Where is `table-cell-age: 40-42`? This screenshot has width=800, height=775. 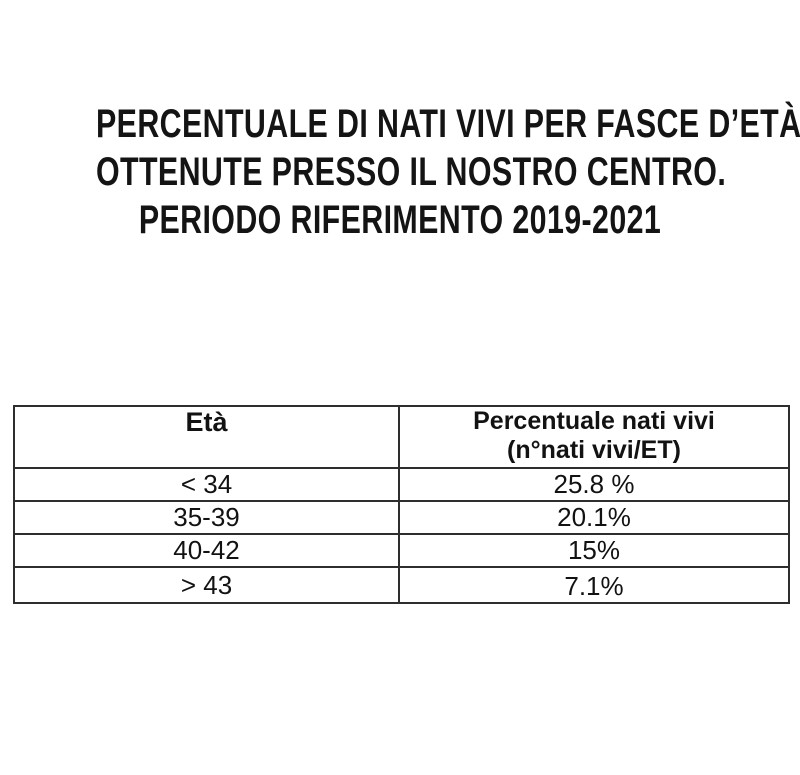 table-cell-age: 40-42 is located at coordinates (206, 550).